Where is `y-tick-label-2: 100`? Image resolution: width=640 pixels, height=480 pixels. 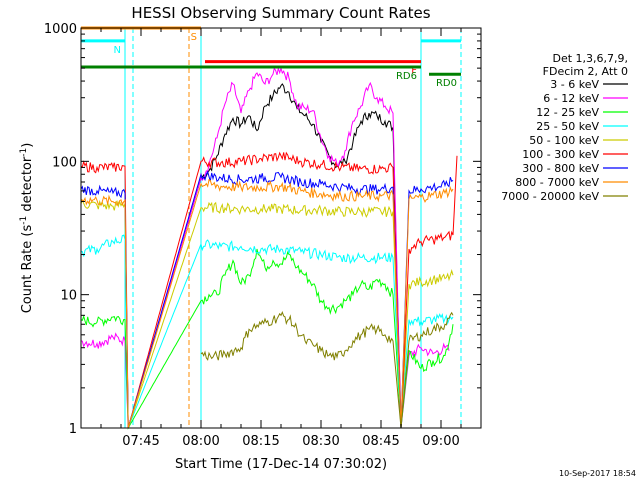 y-tick-label-2: 100 is located at coordinates (64, 162).